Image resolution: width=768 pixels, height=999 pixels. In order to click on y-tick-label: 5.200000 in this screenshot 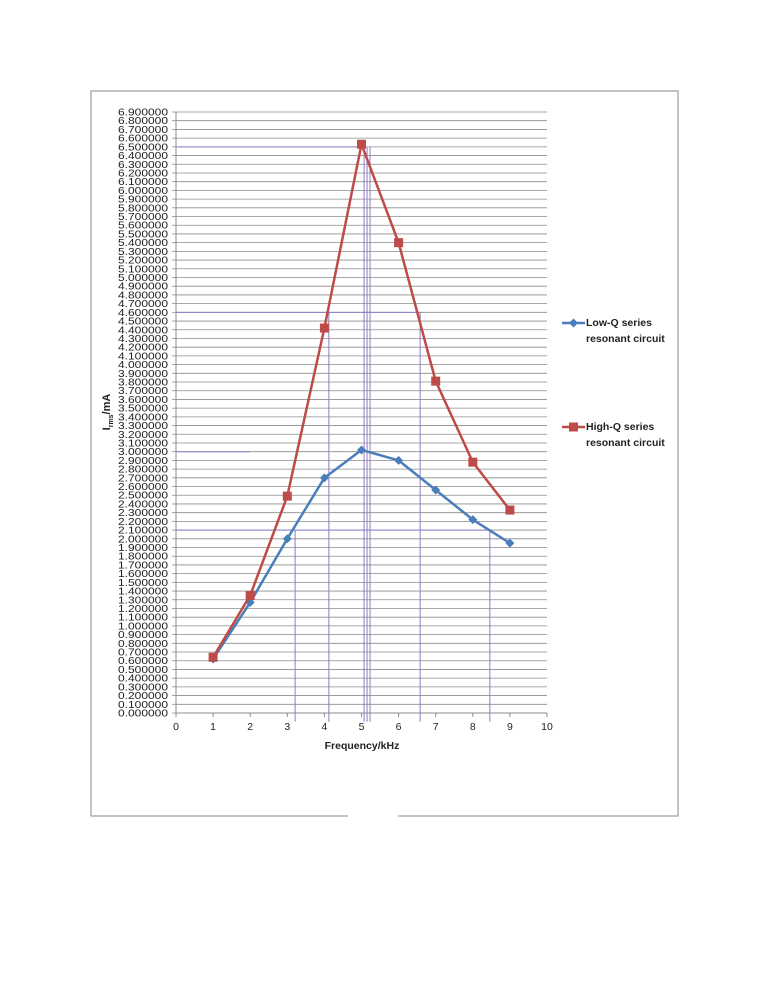, I will do `click(143, 261)`.